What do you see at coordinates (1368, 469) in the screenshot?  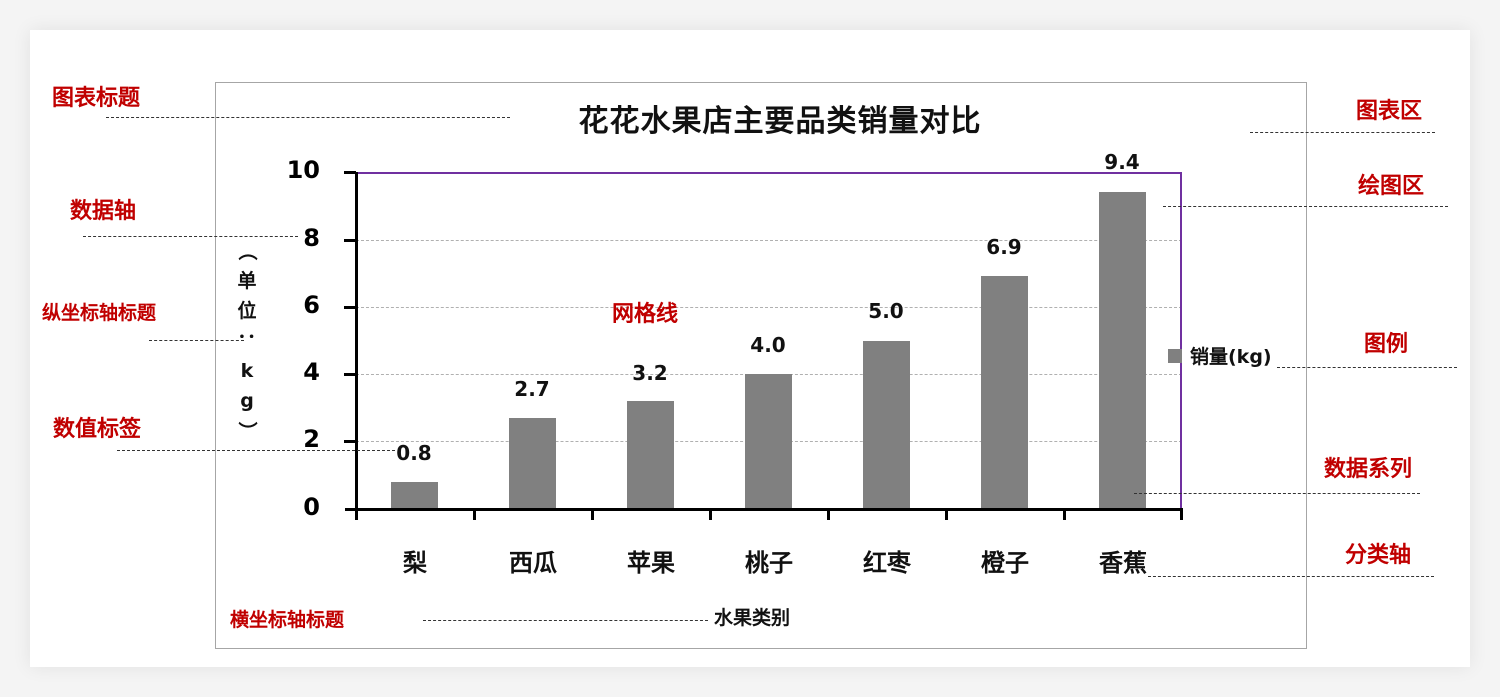 I see `annotation-data-series: 数据系列` at bounding box center [1368, 469].